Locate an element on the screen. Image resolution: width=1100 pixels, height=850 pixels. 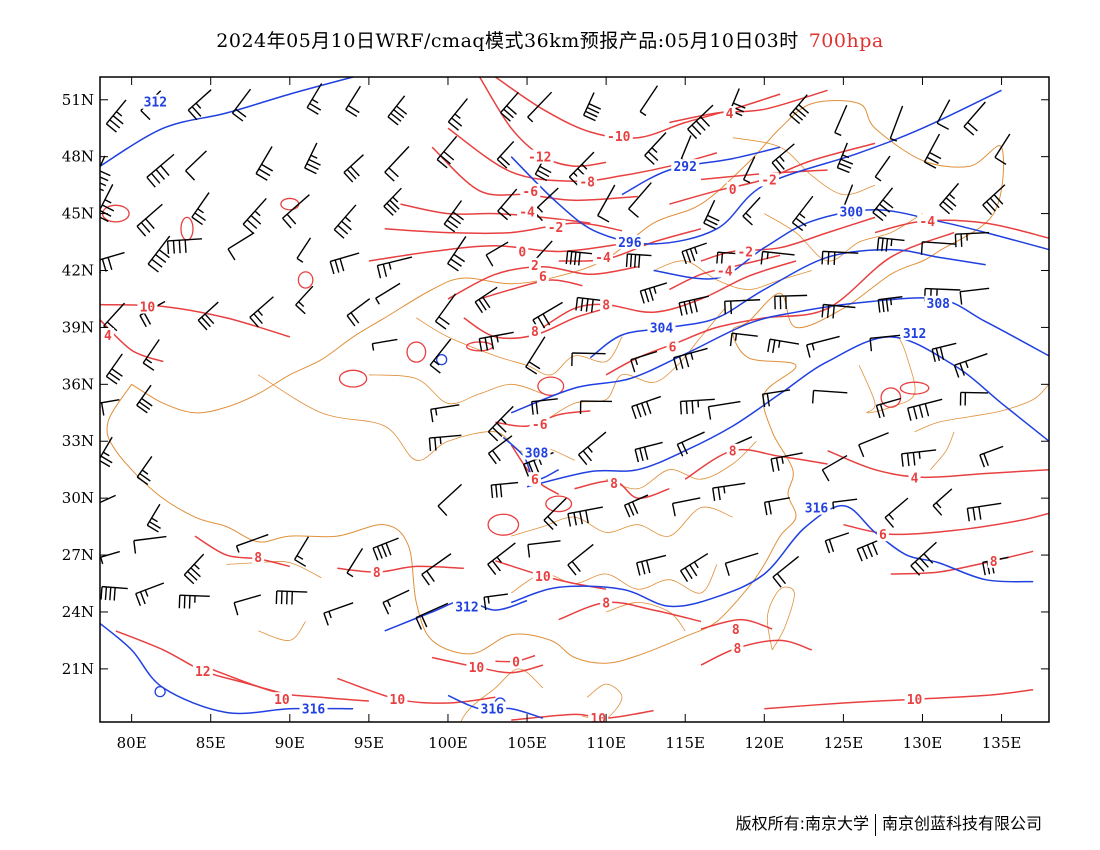
temperature-contour-label: -8 is located at coordinates (587, 182).